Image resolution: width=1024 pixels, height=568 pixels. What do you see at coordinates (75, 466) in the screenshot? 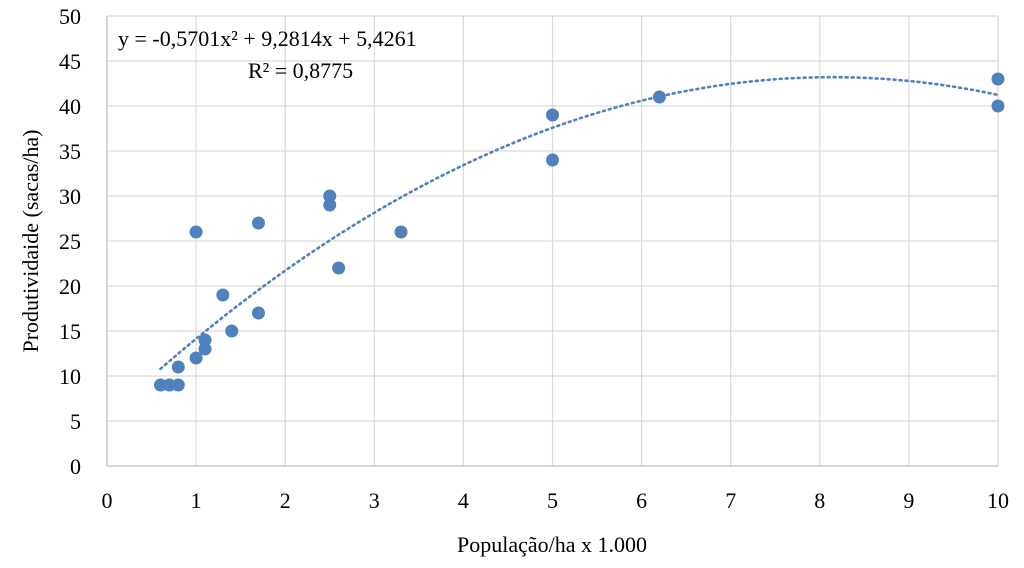
I see `y-tick-label: 0` at bounding box center [75, 466].